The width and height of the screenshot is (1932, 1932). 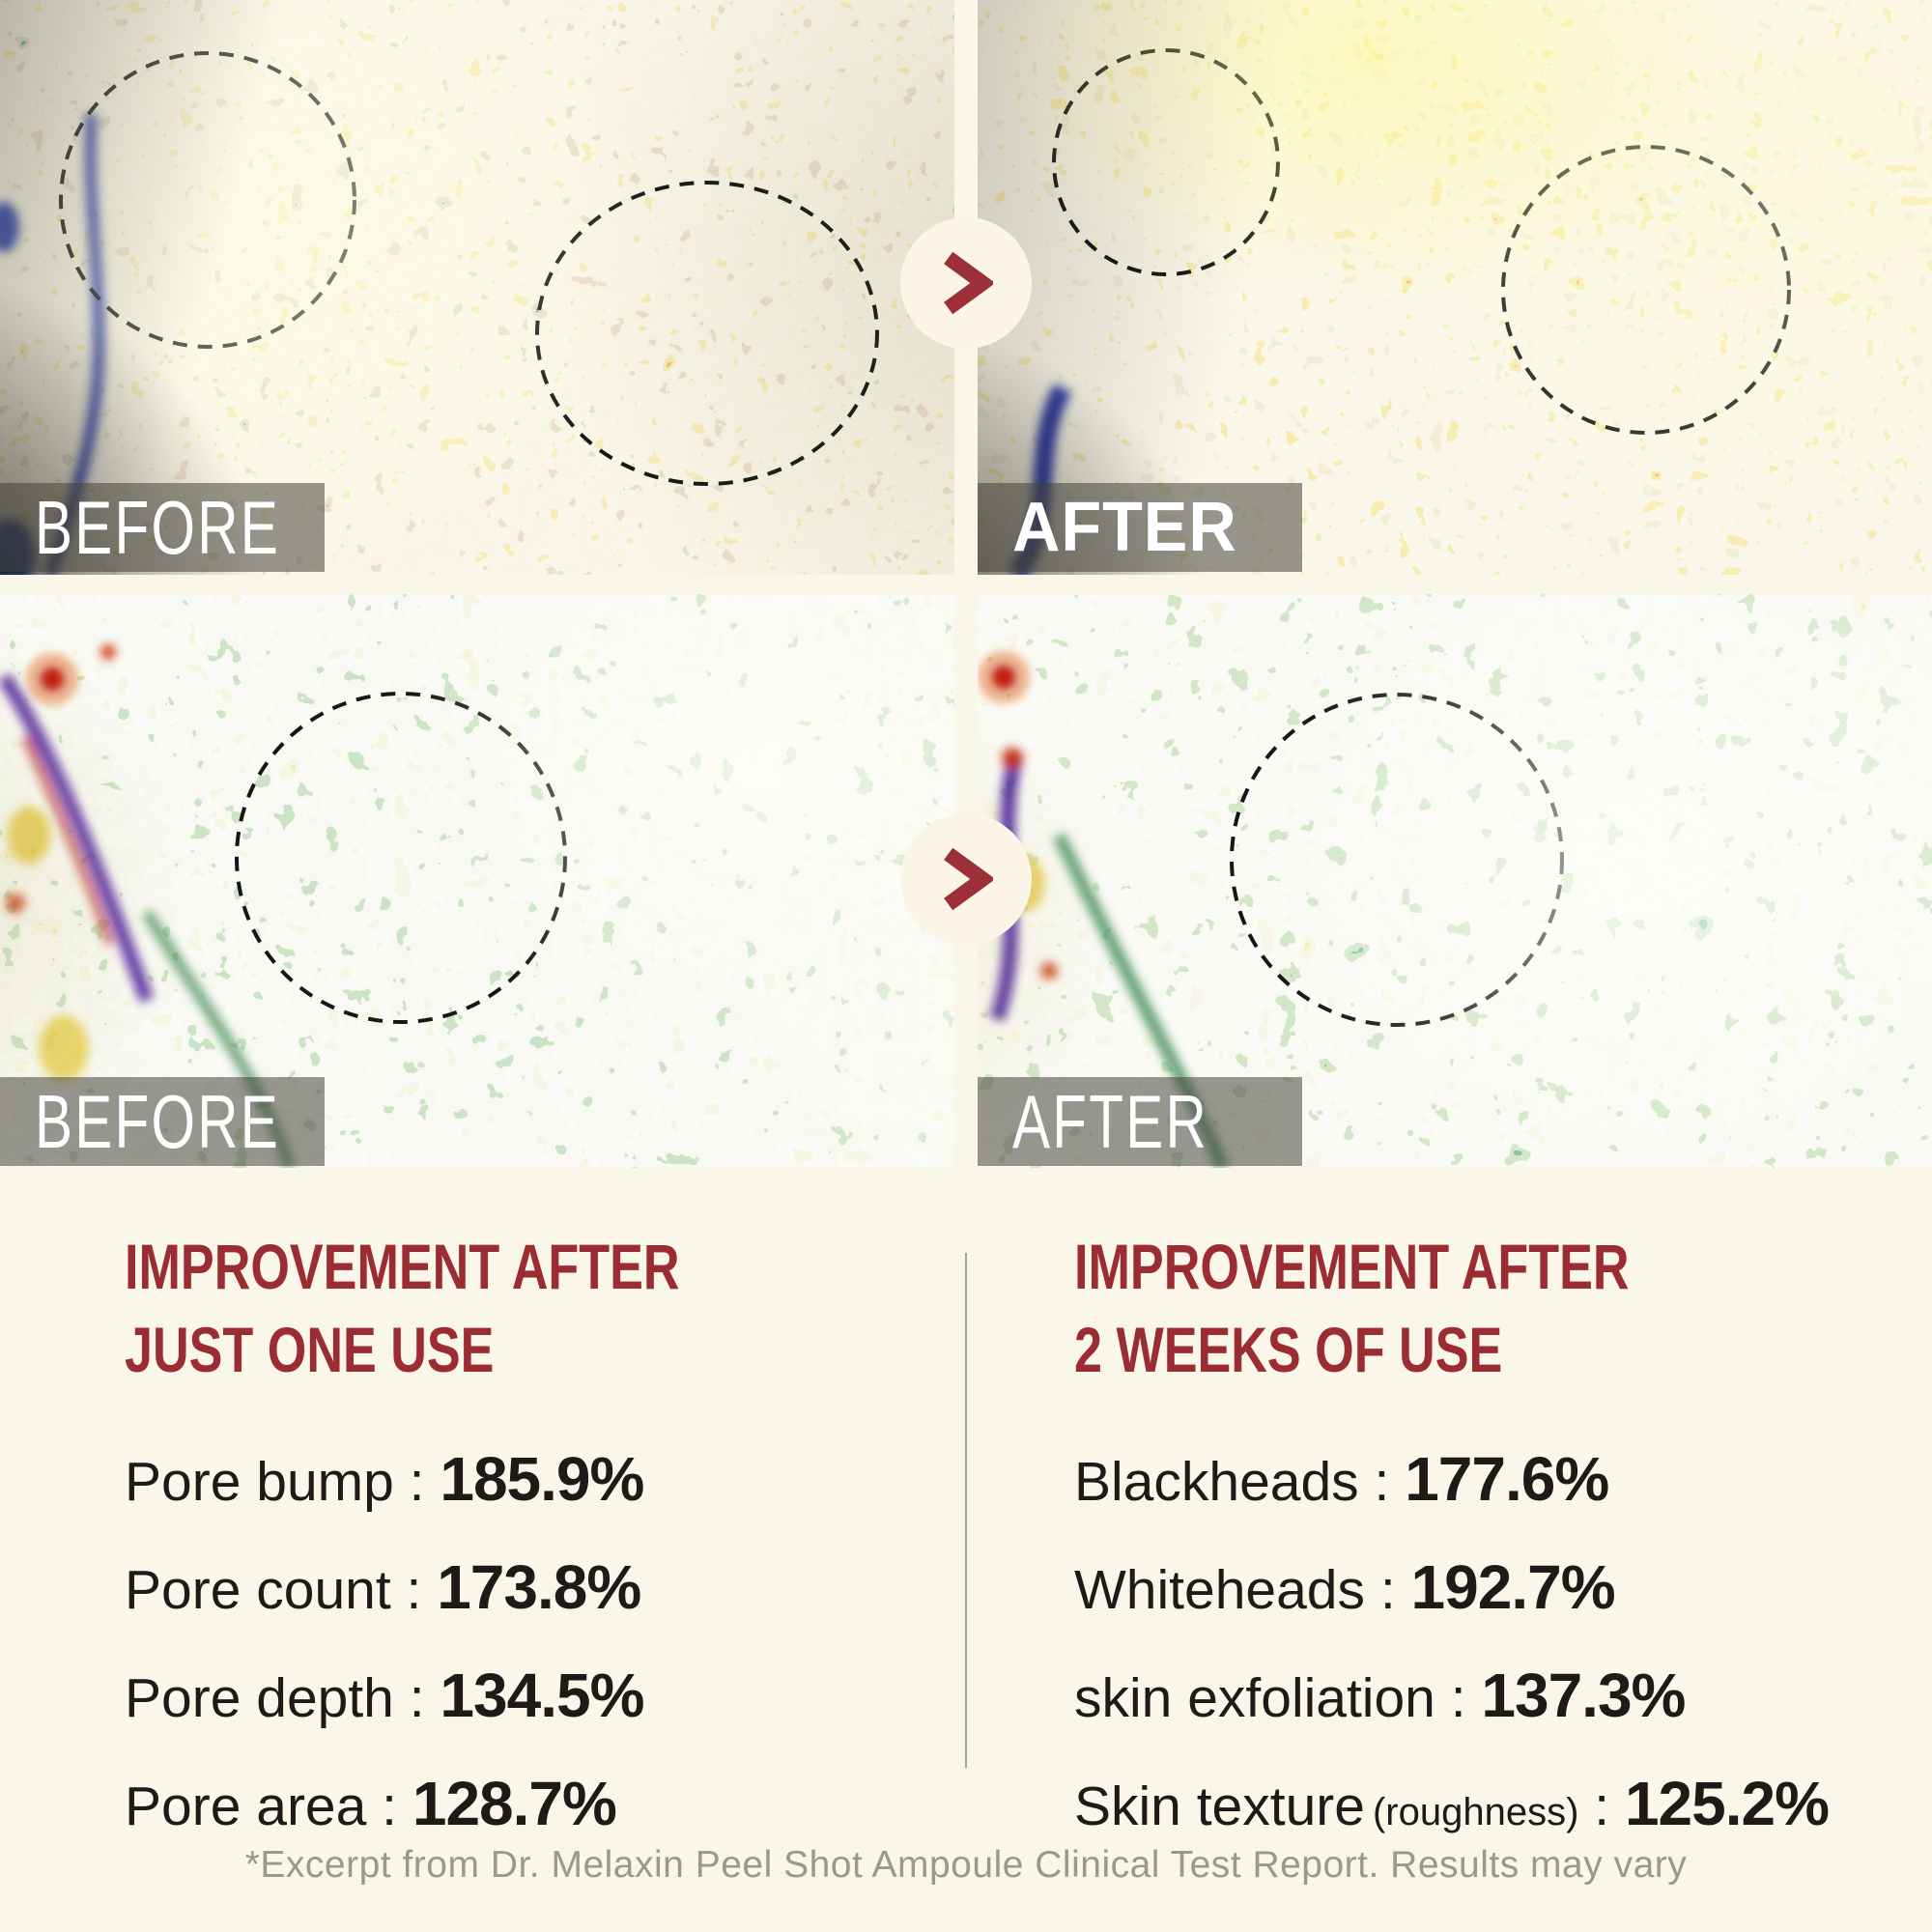 I want to click on stat-value: 137.3%, so click(x=1583, y=1695).